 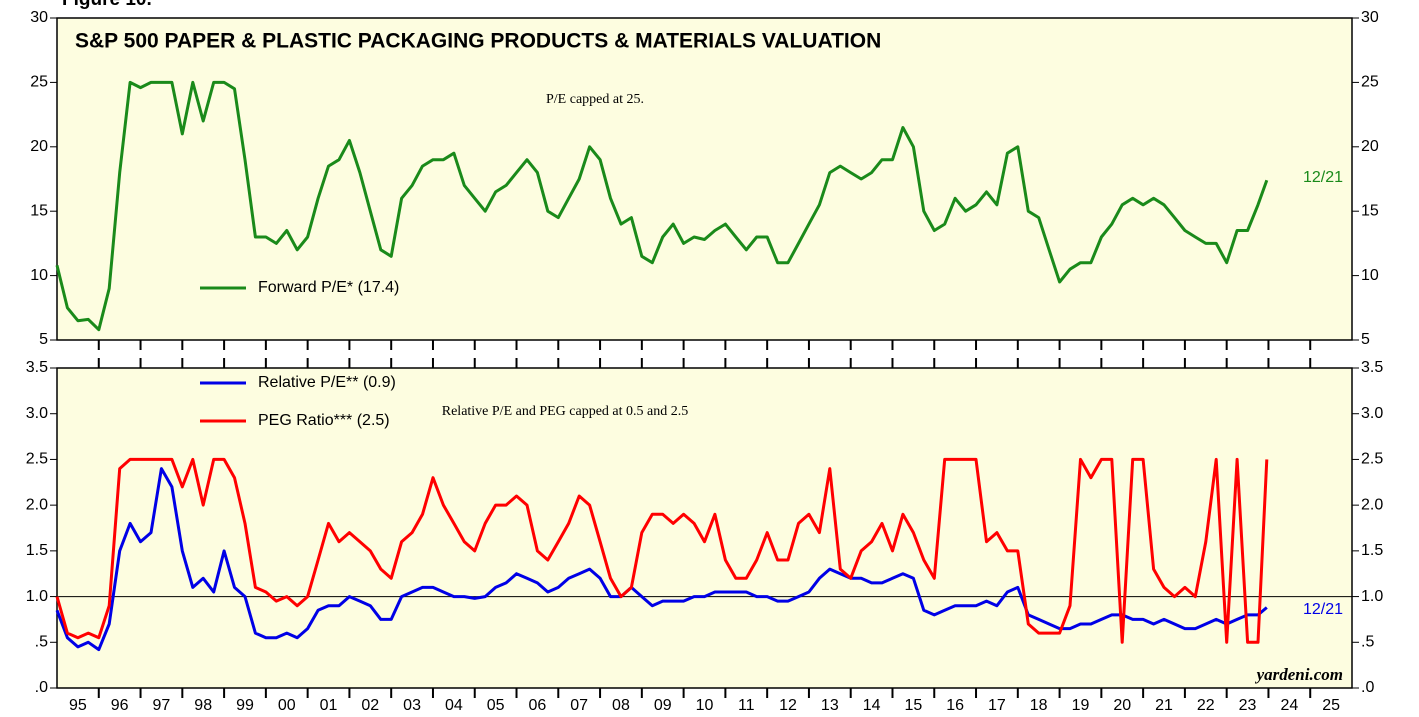 I want to click on x-tick-label: 14, so click(x=872, y=705).